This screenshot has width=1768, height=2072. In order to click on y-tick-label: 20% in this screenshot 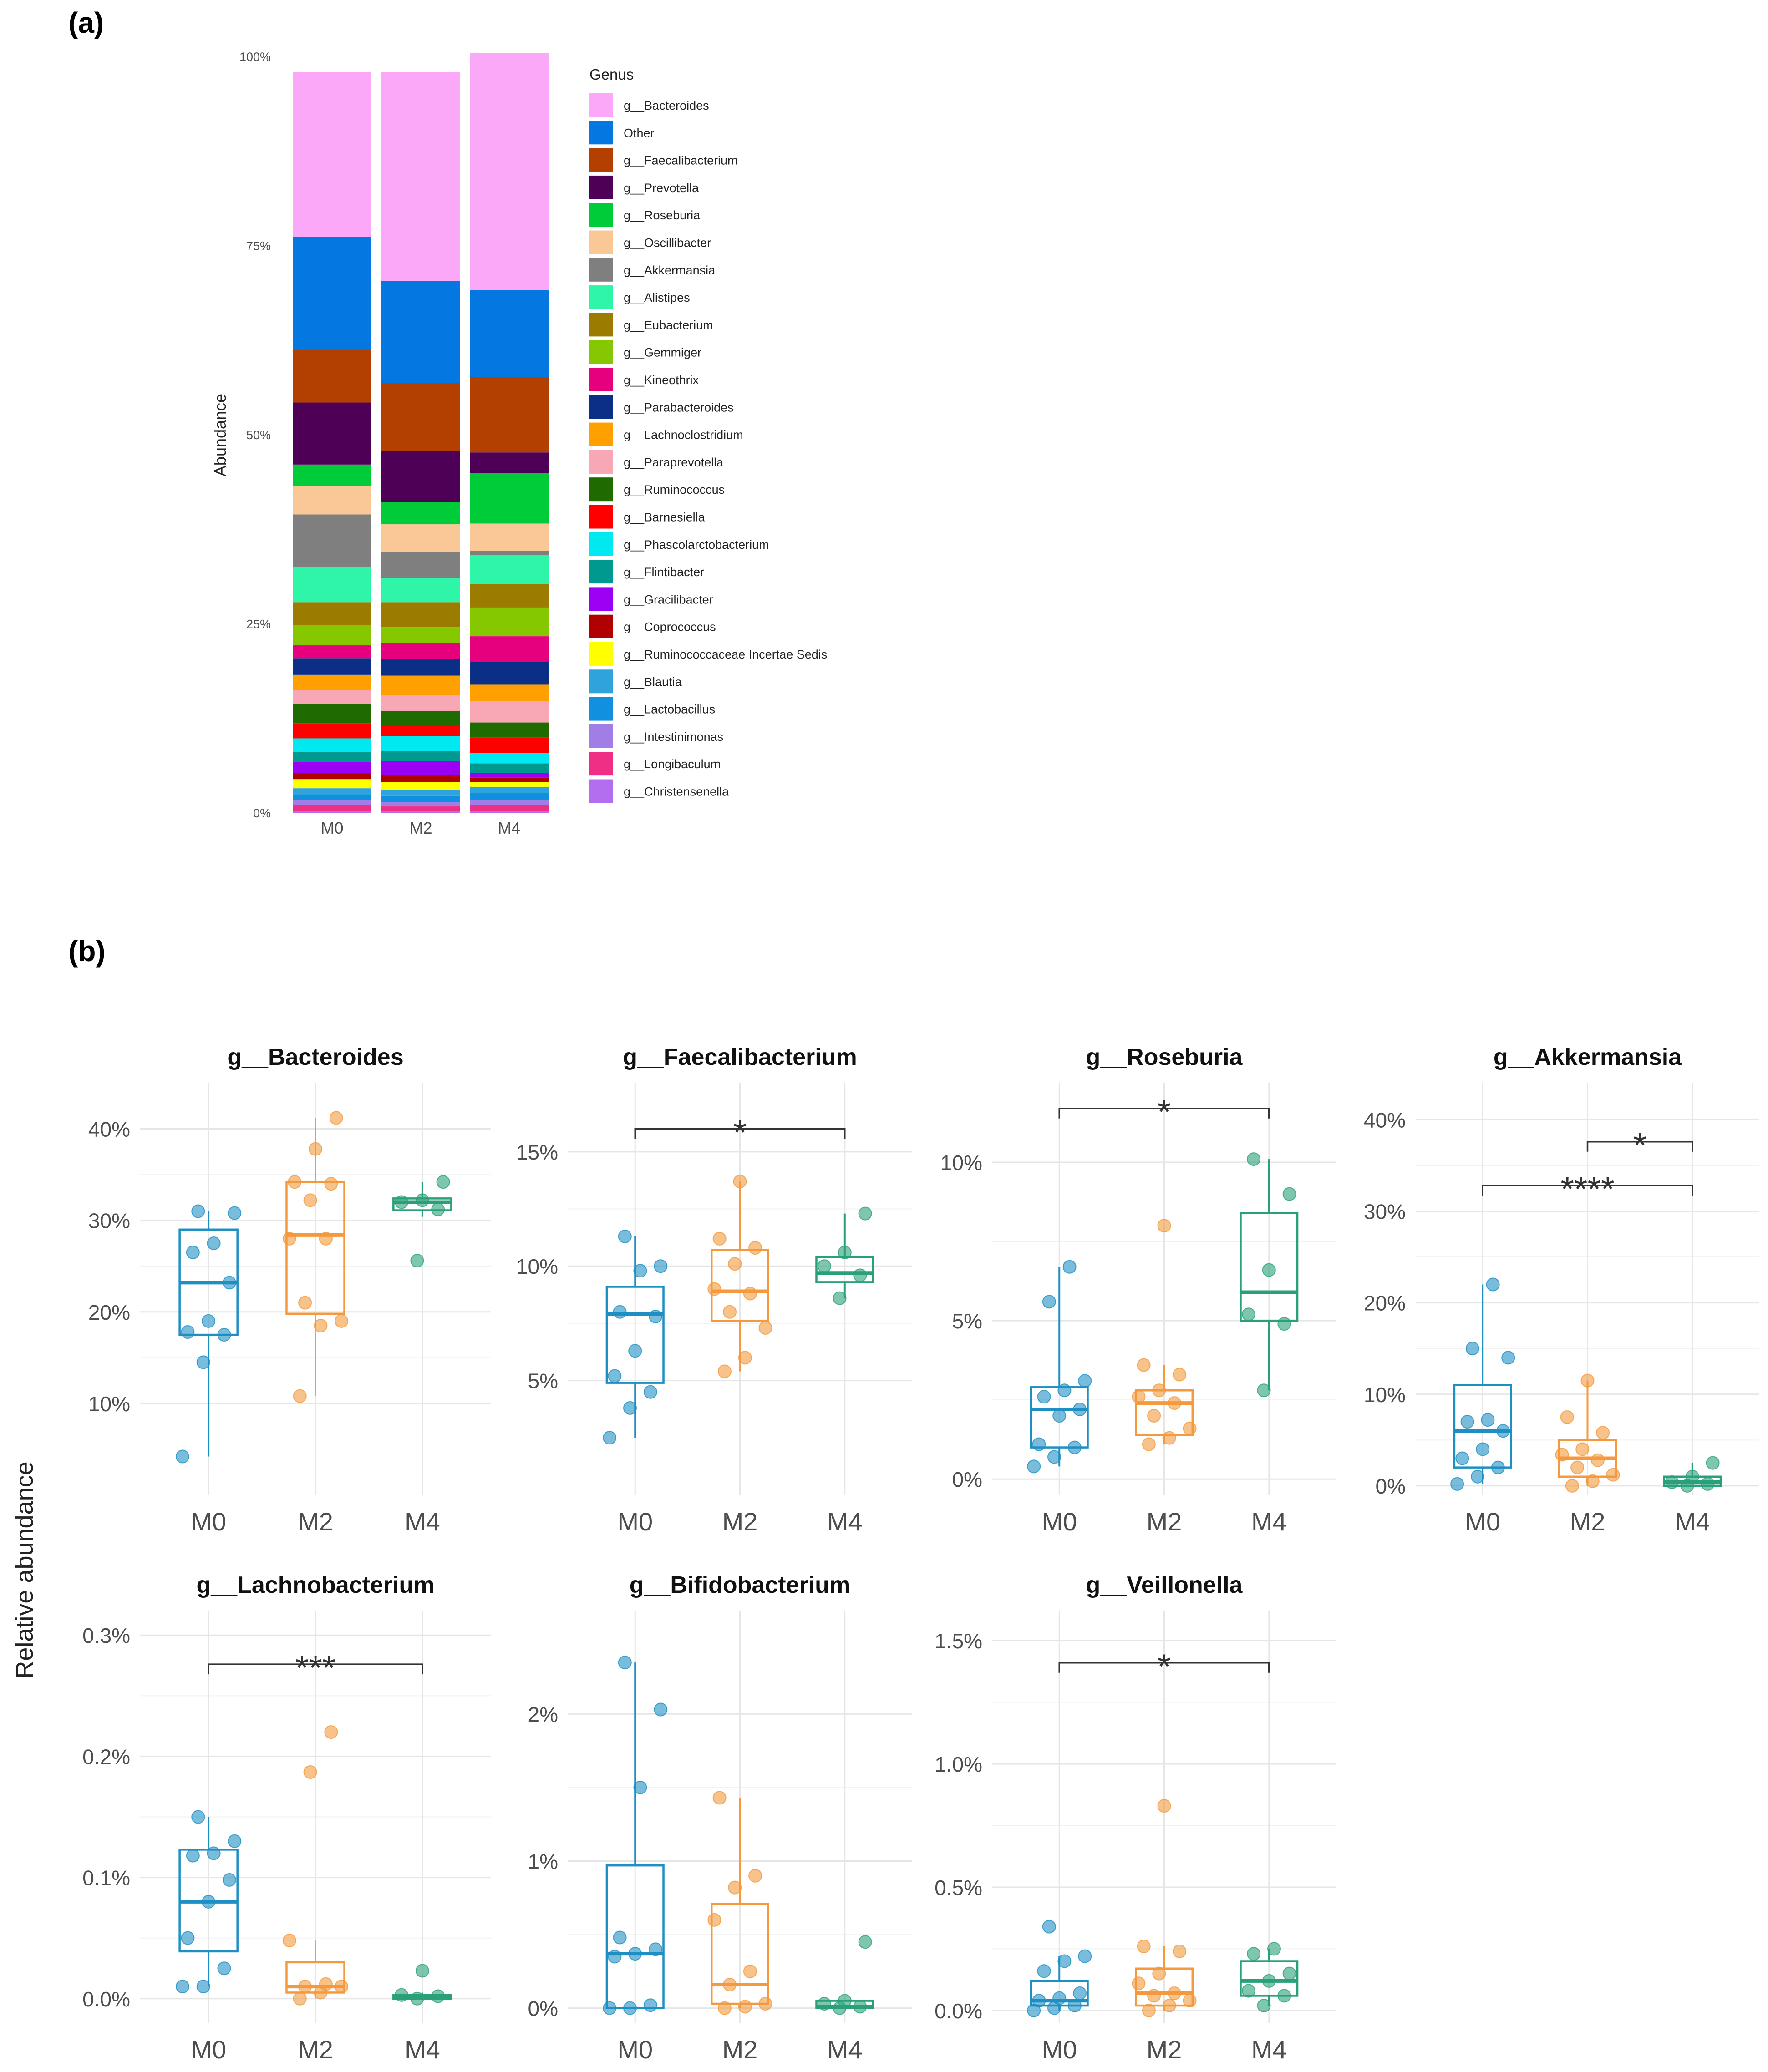, I will do `click(109, 1312)`.